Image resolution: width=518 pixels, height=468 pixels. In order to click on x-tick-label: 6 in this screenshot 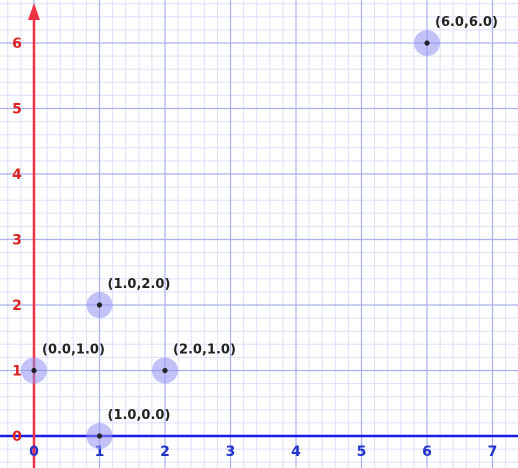, I will do `click(427, 452)`.